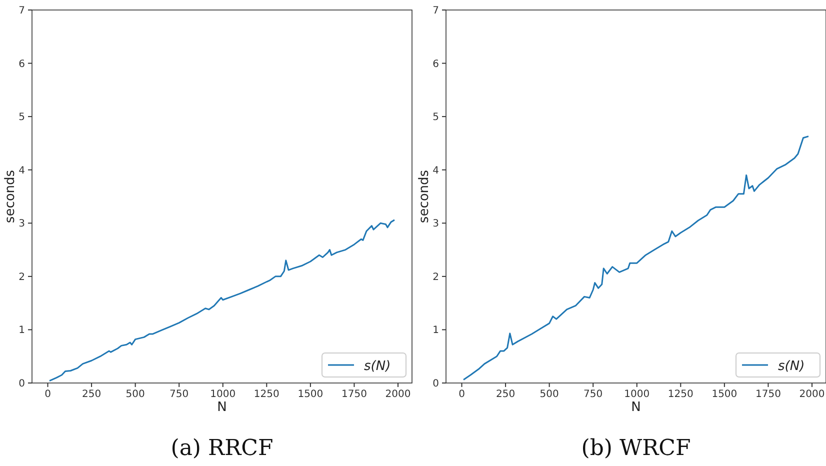 The width and height of the screenshot is (826, 466). Describe the element at coordinates (222, 448) in the screenshot. I see `text: (a) RRCF` at that location.